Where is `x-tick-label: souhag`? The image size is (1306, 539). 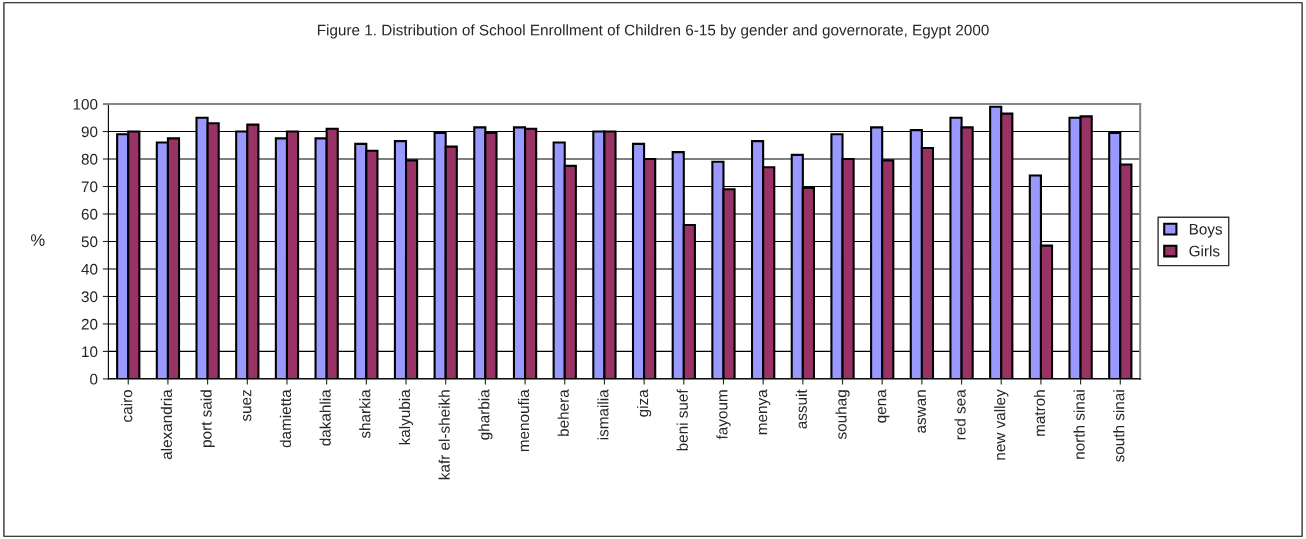
x-tick-label: souhag is located at coordinates (842, 415).